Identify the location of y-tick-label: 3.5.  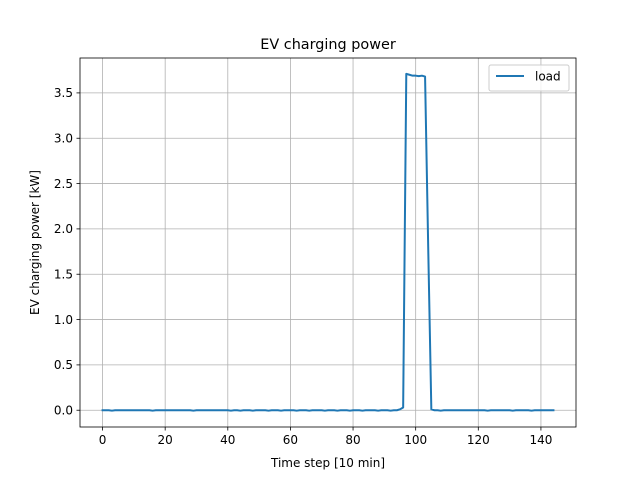
(63, 93).